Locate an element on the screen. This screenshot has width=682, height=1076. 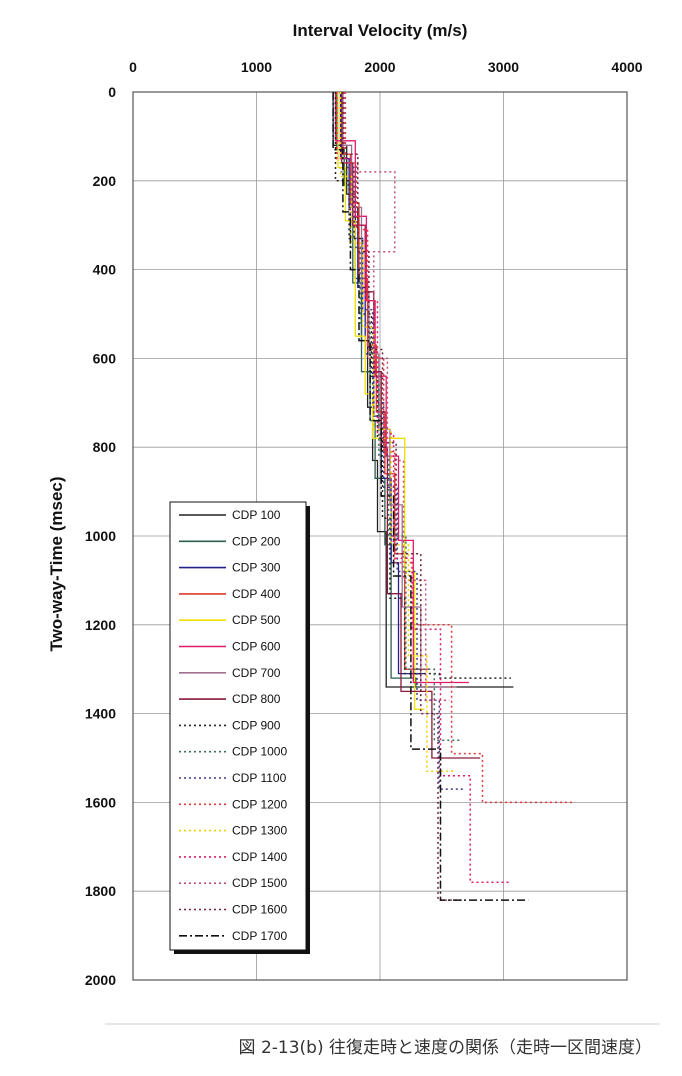
y-tick-label: 2000 is located at coordinates (100, 980).